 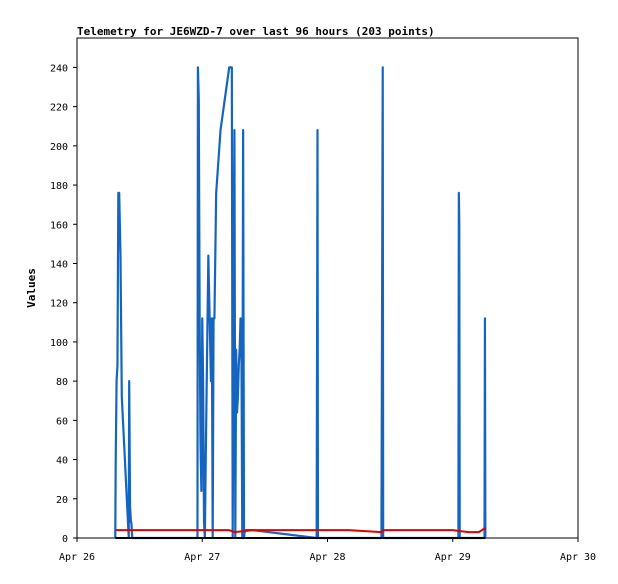 What do you see at coordinates (31, 288) in the screenshot?
I see `y-axis-label: Values` at bounding box center [31, 288].